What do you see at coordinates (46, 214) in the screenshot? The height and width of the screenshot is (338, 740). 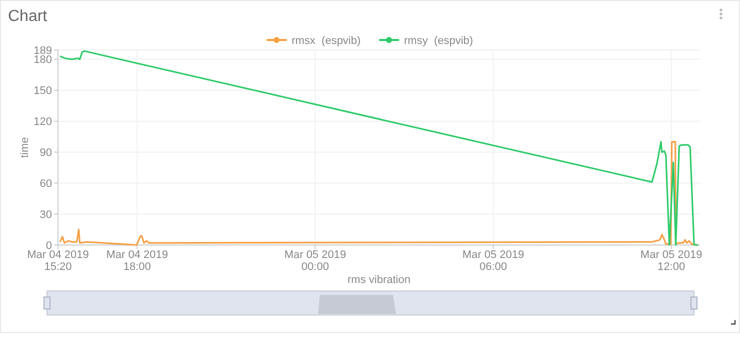 I see `y-tick-label: 30` at bounding box center [46, 214].